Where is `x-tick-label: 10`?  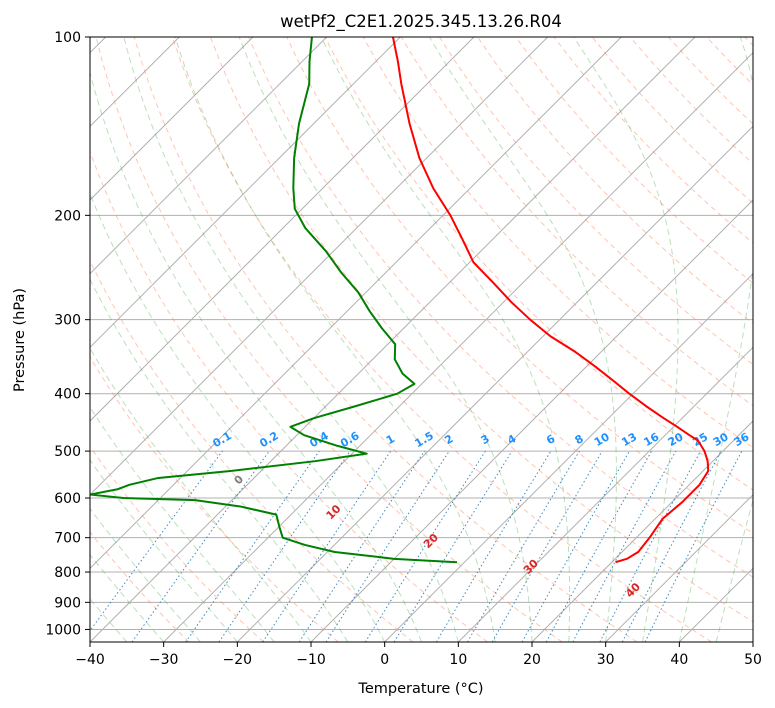 x-tick-label: 10 is located at coordinates (458, 660).